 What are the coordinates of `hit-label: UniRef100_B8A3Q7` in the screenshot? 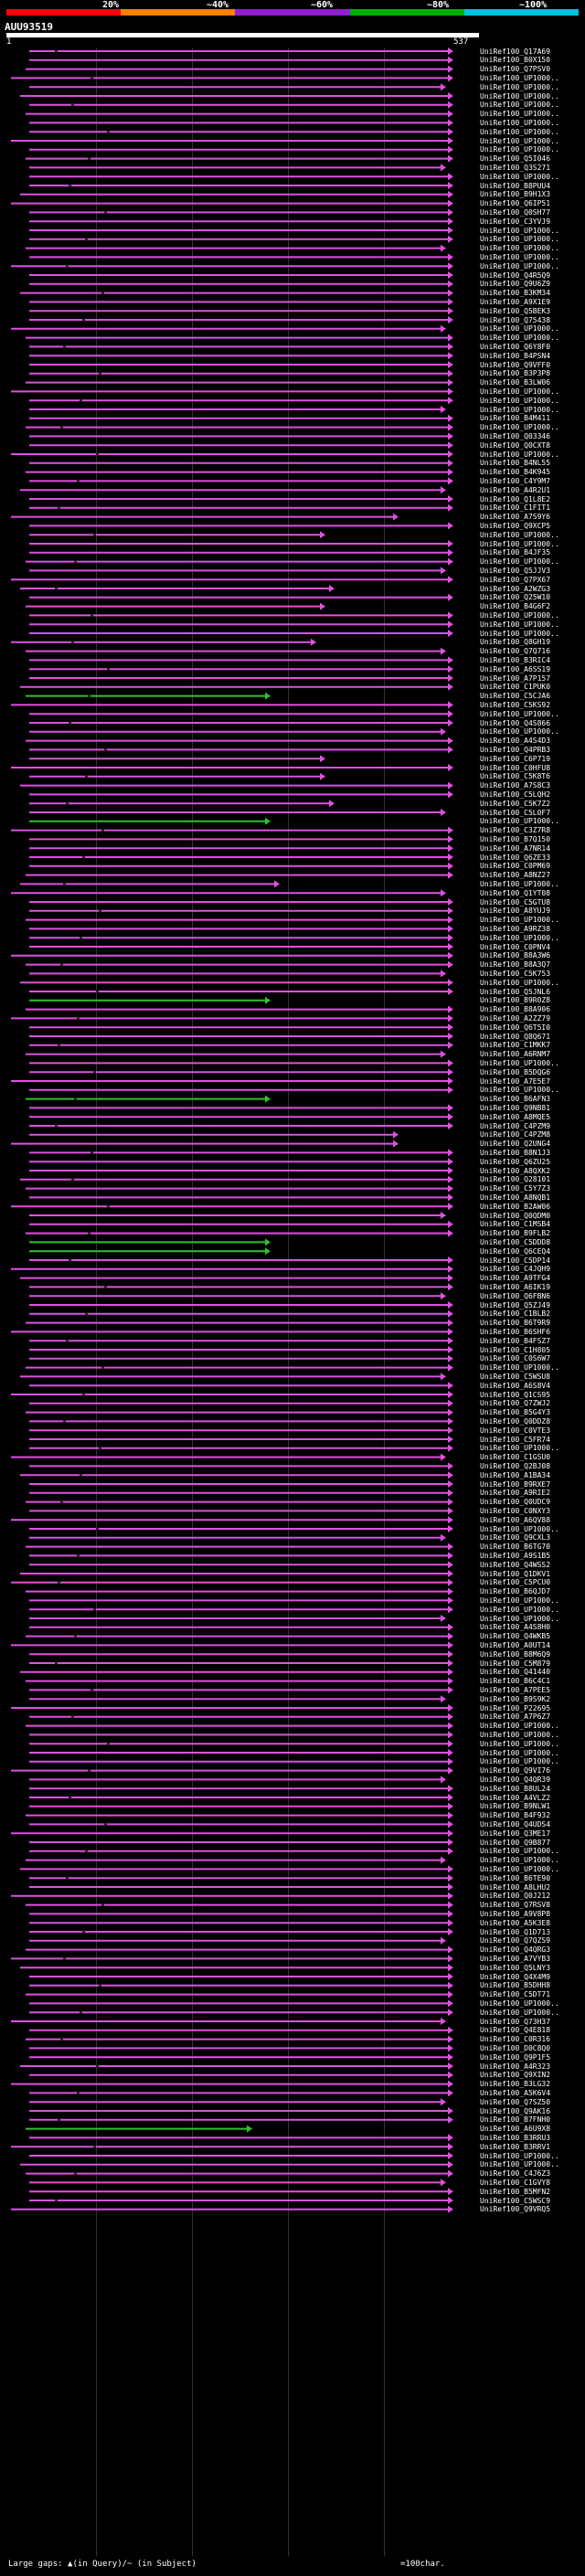 It's located at (515, 965).